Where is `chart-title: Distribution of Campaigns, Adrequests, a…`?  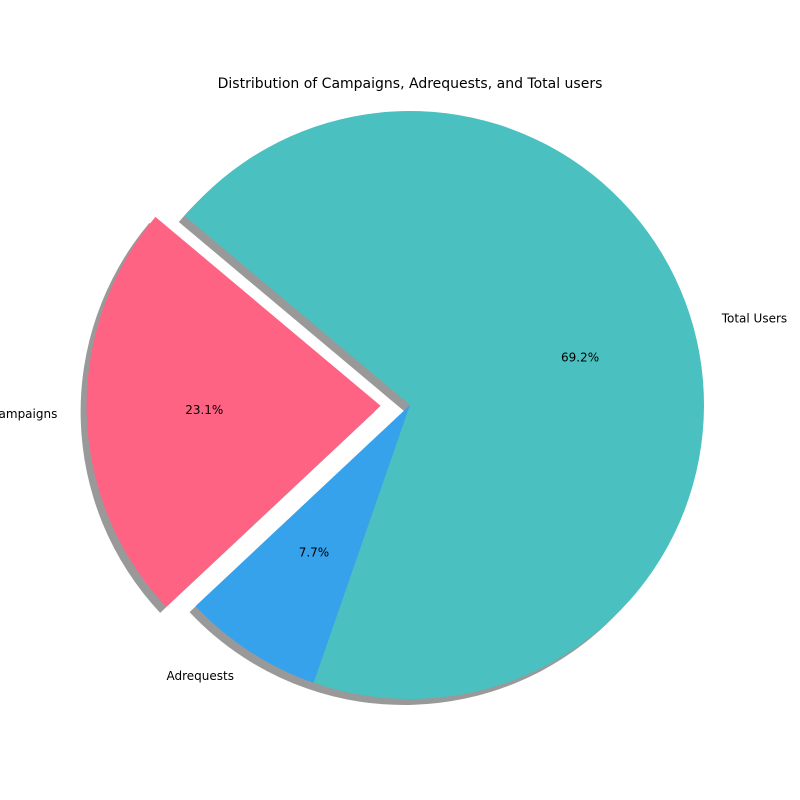
chart-title: Distribution of Campaigns, Adrequests, a… is located at coordinates (410, 84).